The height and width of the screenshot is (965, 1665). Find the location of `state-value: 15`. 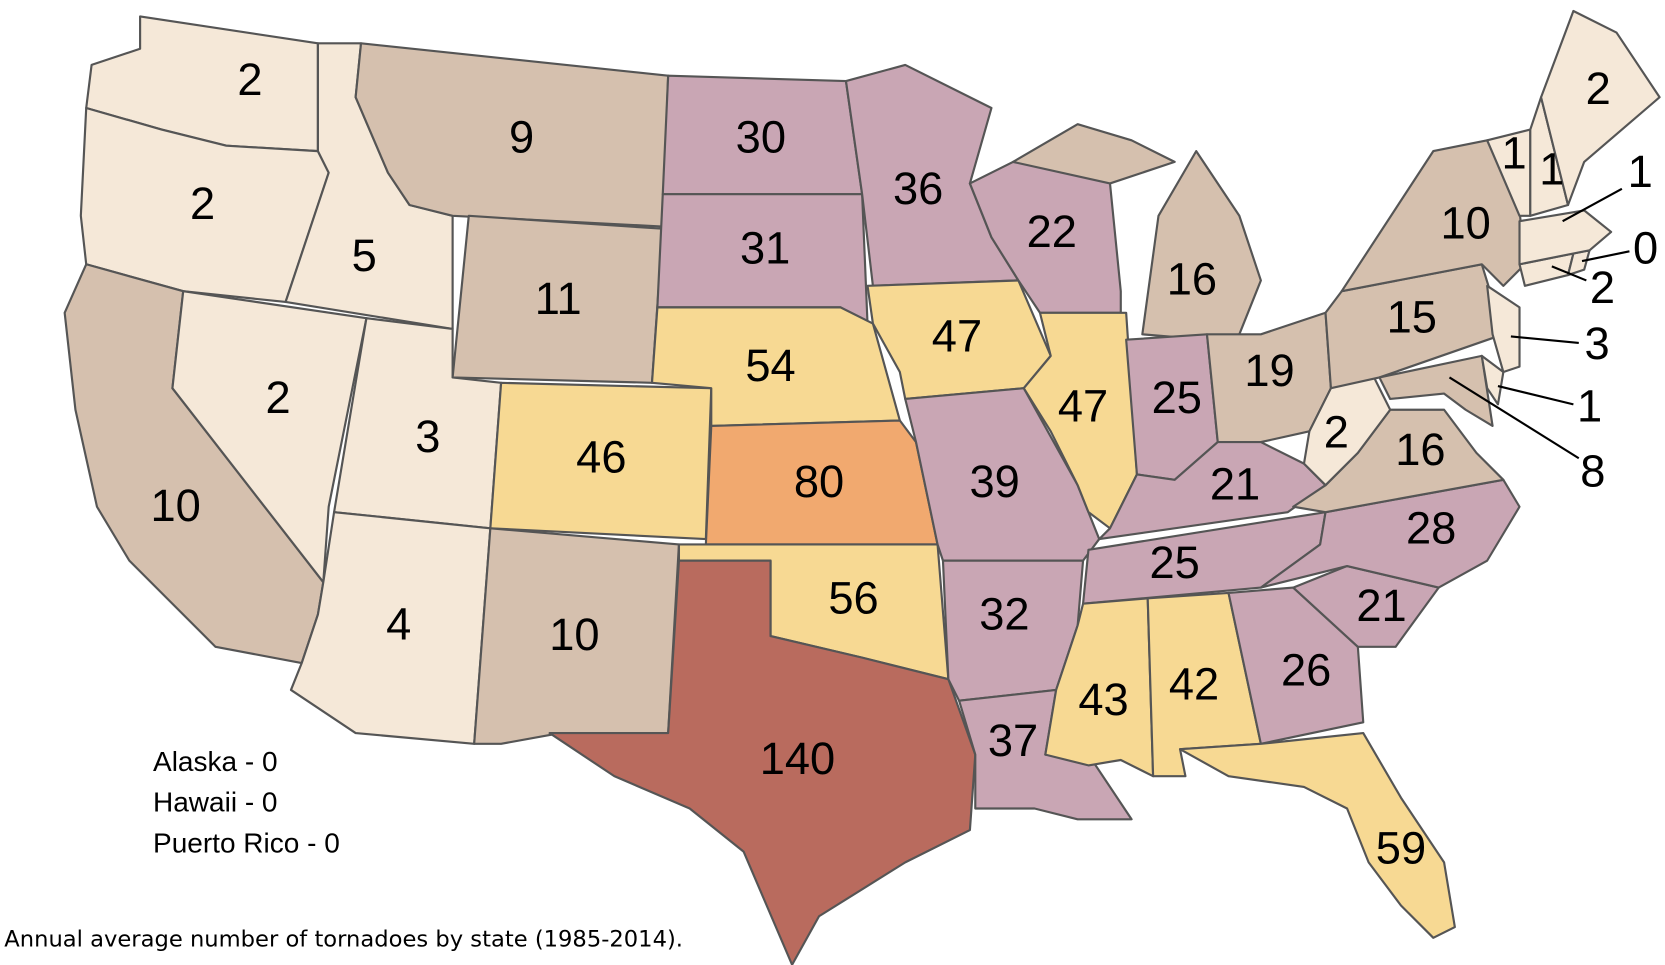

state-value: 15 is located at coordinates (1412, 316).